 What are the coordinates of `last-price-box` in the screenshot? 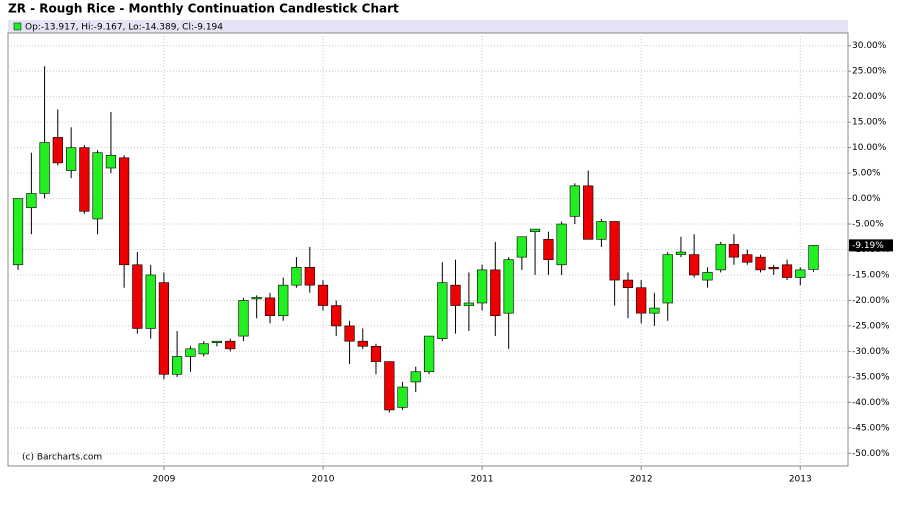 It's located at (871, 245).